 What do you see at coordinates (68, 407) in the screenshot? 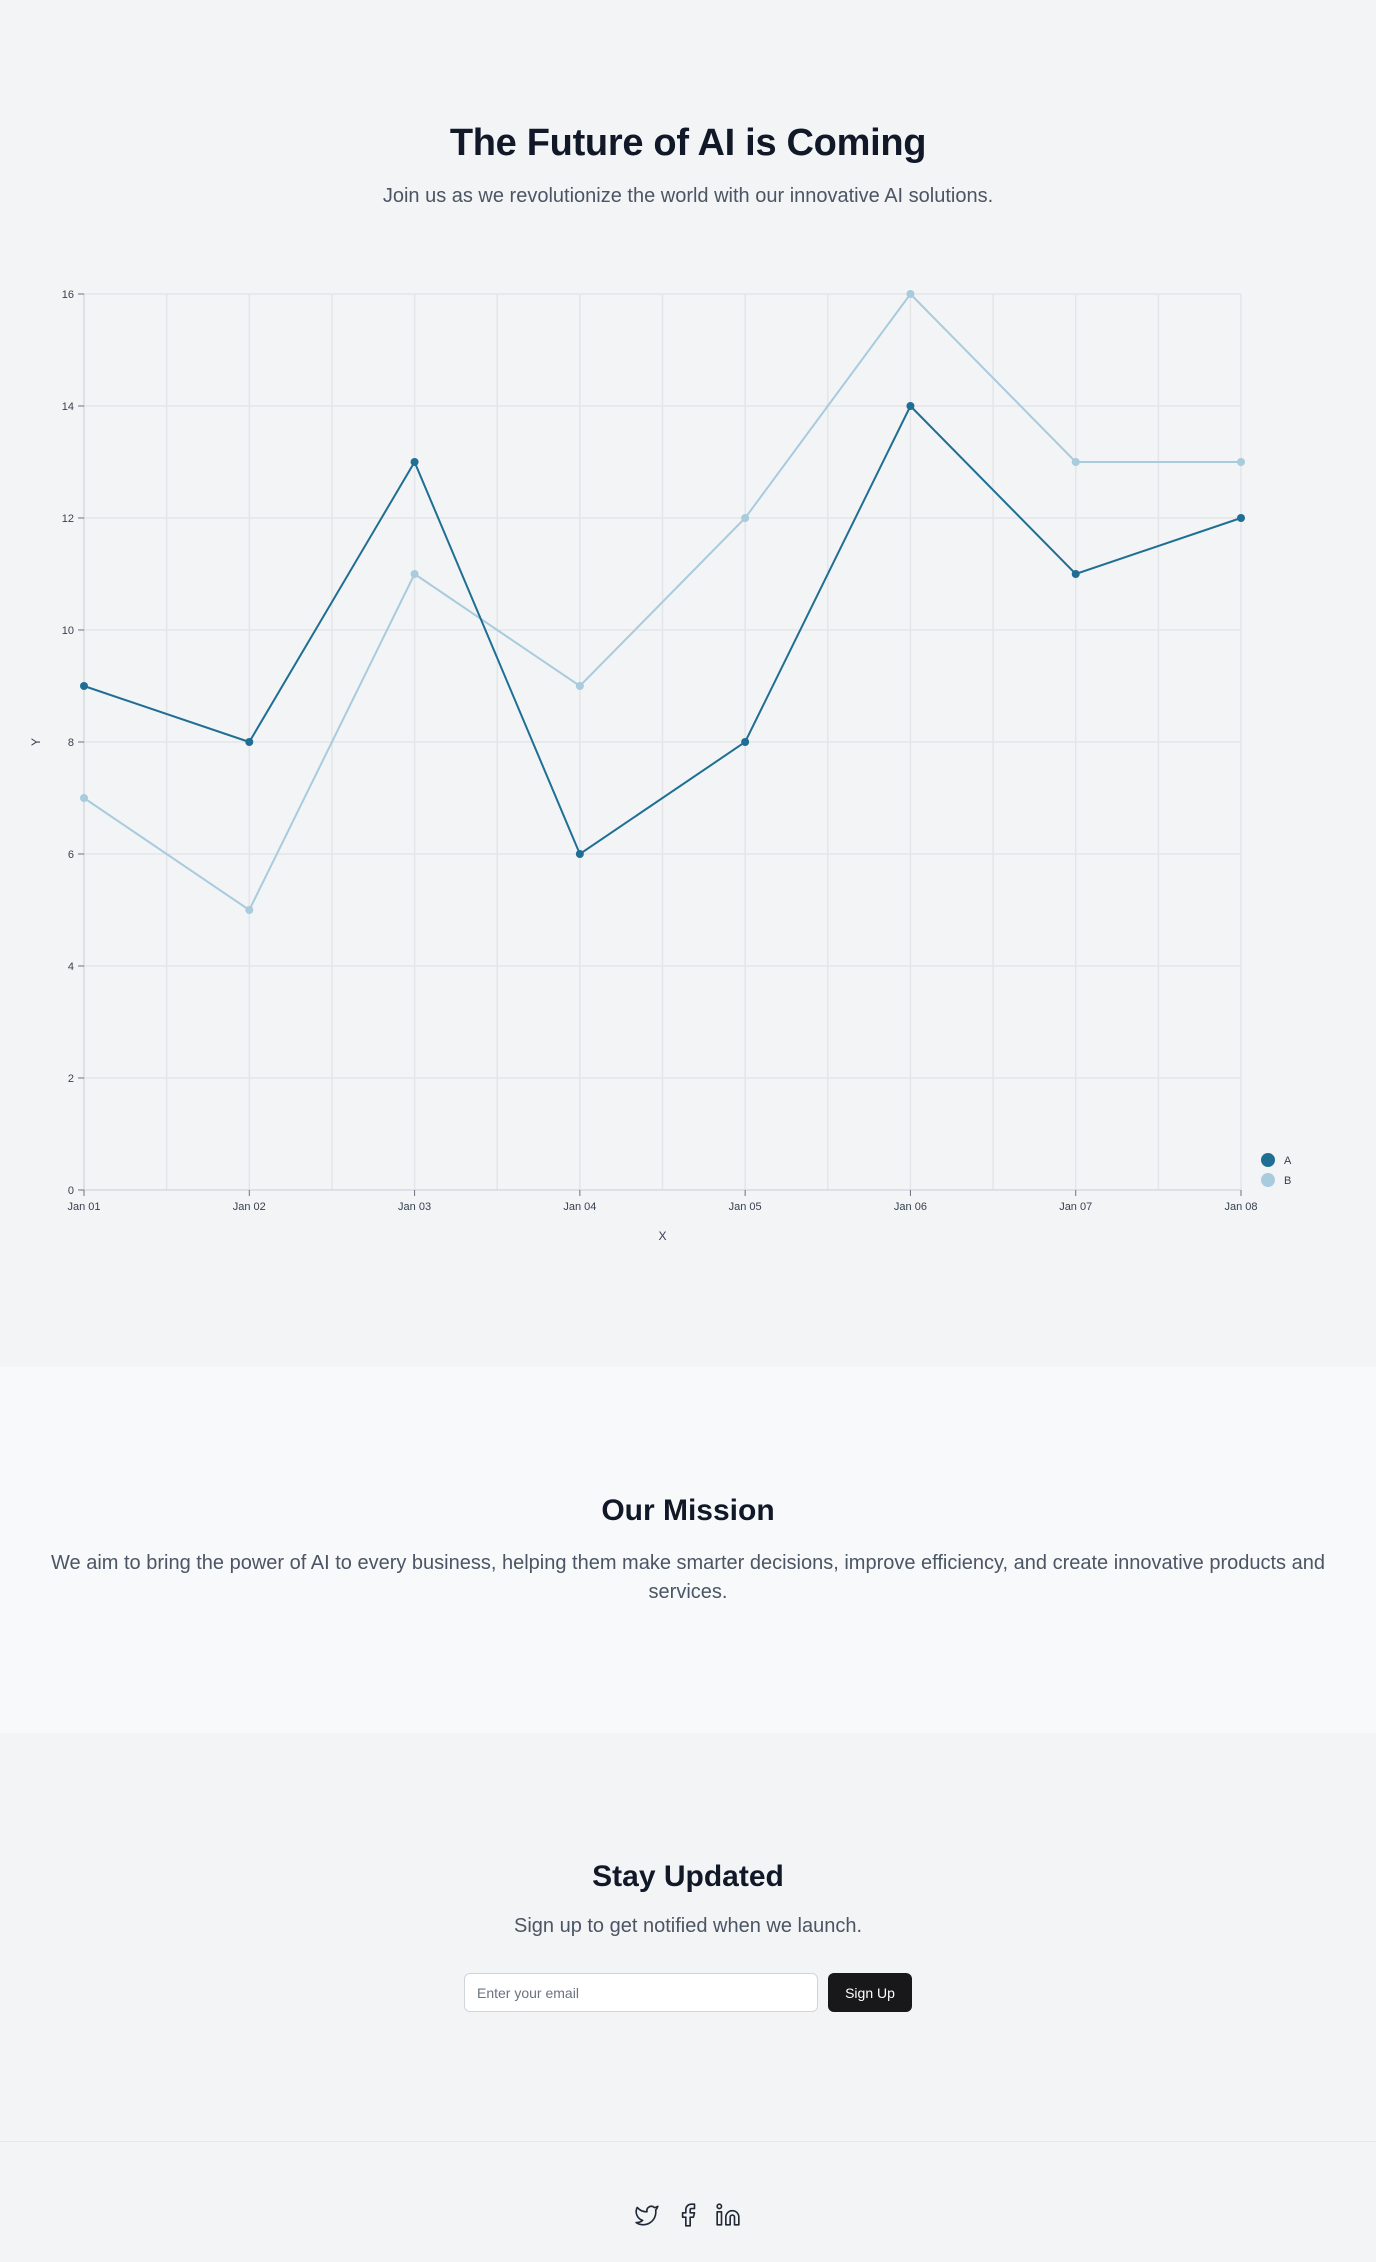
I see `y-tick-label: 14` at bounding box center [68, 407].